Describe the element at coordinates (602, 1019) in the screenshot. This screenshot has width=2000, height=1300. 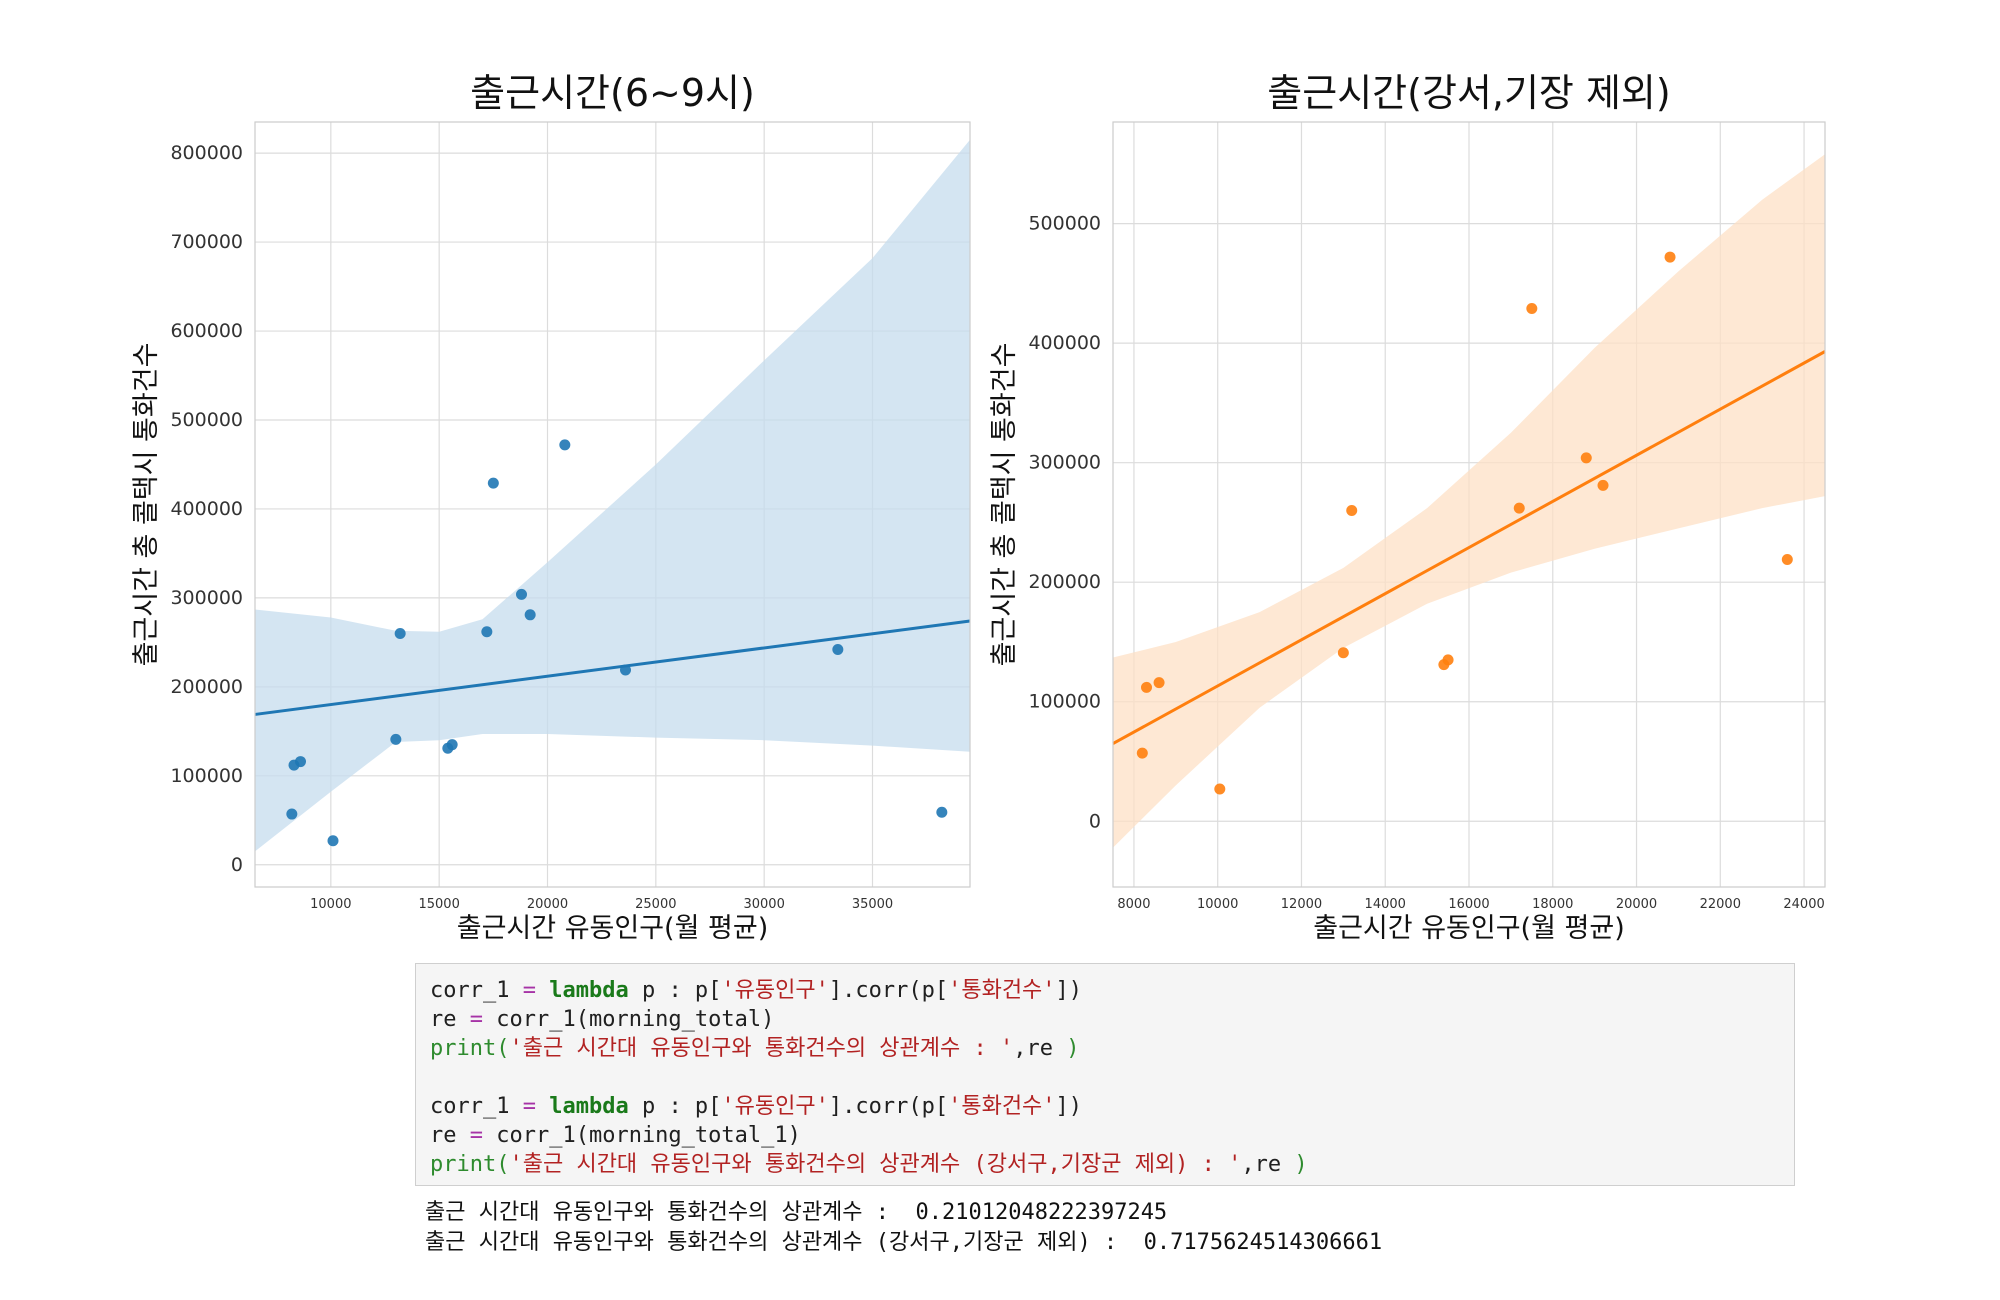
I see `code-line-2: re = corr_1(morning_total)` at that location.